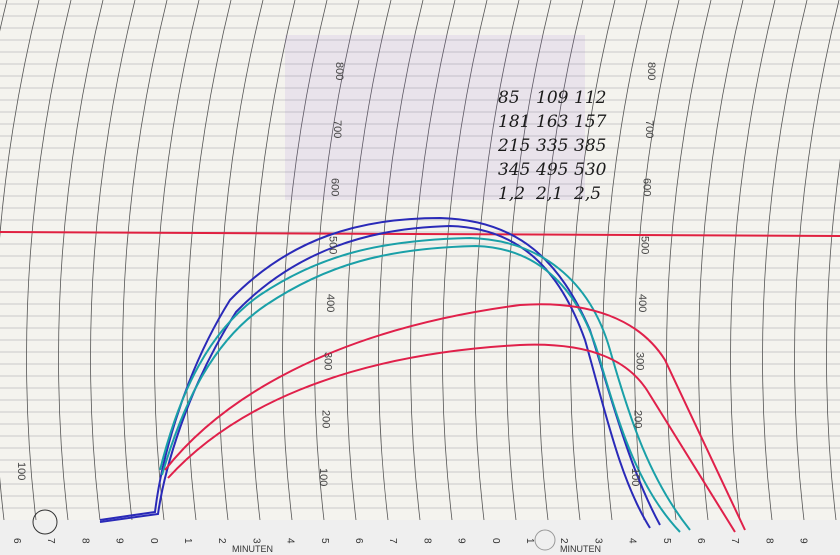 This screenshot has height=555, width=840. What do you see at coordinates (552, 98) in the screenshot?
I see `handwritten-value: 109` at bounding box center [552, 98].